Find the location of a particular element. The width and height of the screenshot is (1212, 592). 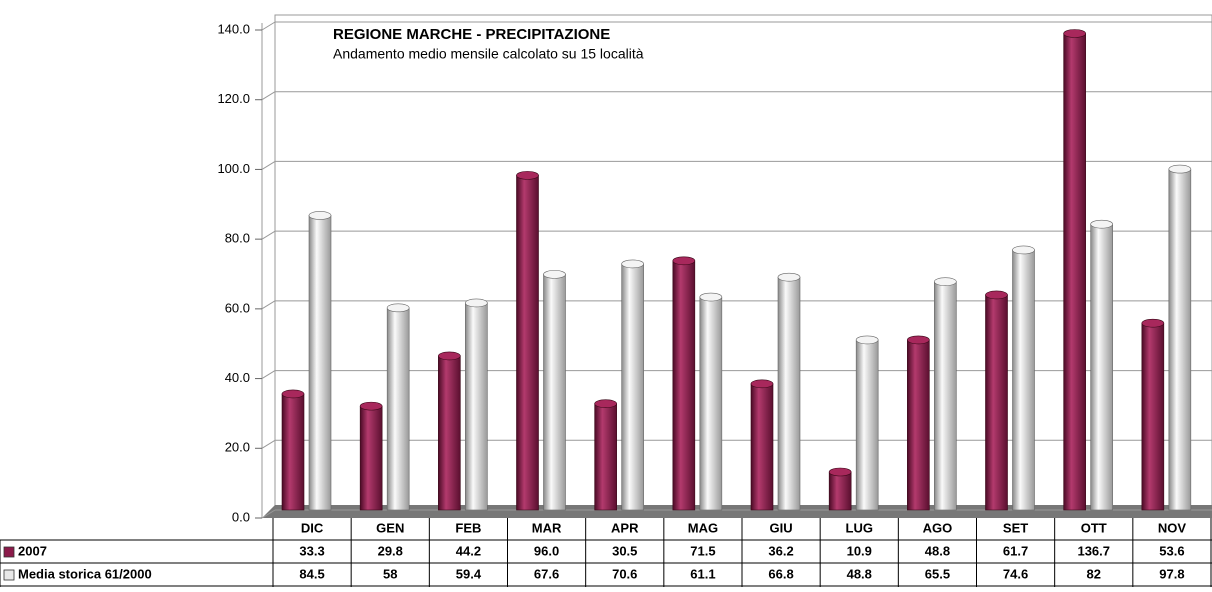

table-value: 59.4 is located at coordinates (469, 573).